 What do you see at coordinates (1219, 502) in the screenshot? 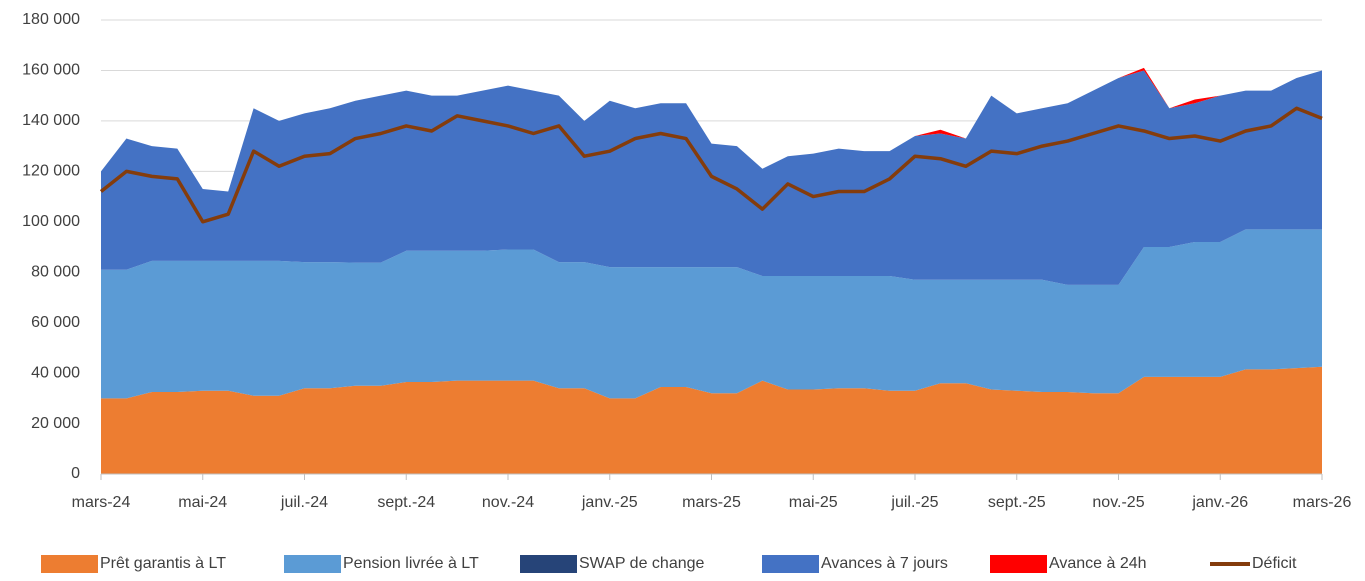
I see `x-tick-label: janv.-26` at bounding box center [1219, 502].